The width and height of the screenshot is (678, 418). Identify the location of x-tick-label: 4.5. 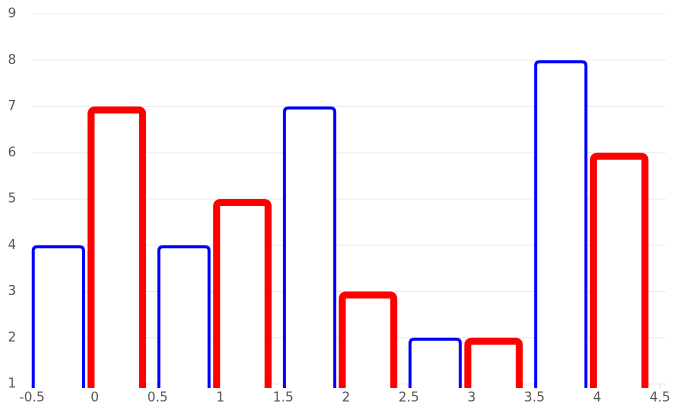
(660, 398).